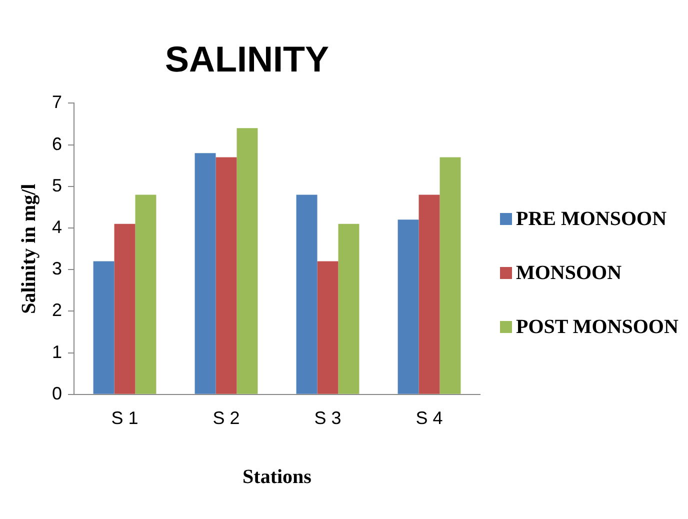 Image resolution: width=688 pixels, height=519 pixels. Describe the element at coordinates (247, 59) in the screenshot. I see `chart-title: SALINITY` at that location.